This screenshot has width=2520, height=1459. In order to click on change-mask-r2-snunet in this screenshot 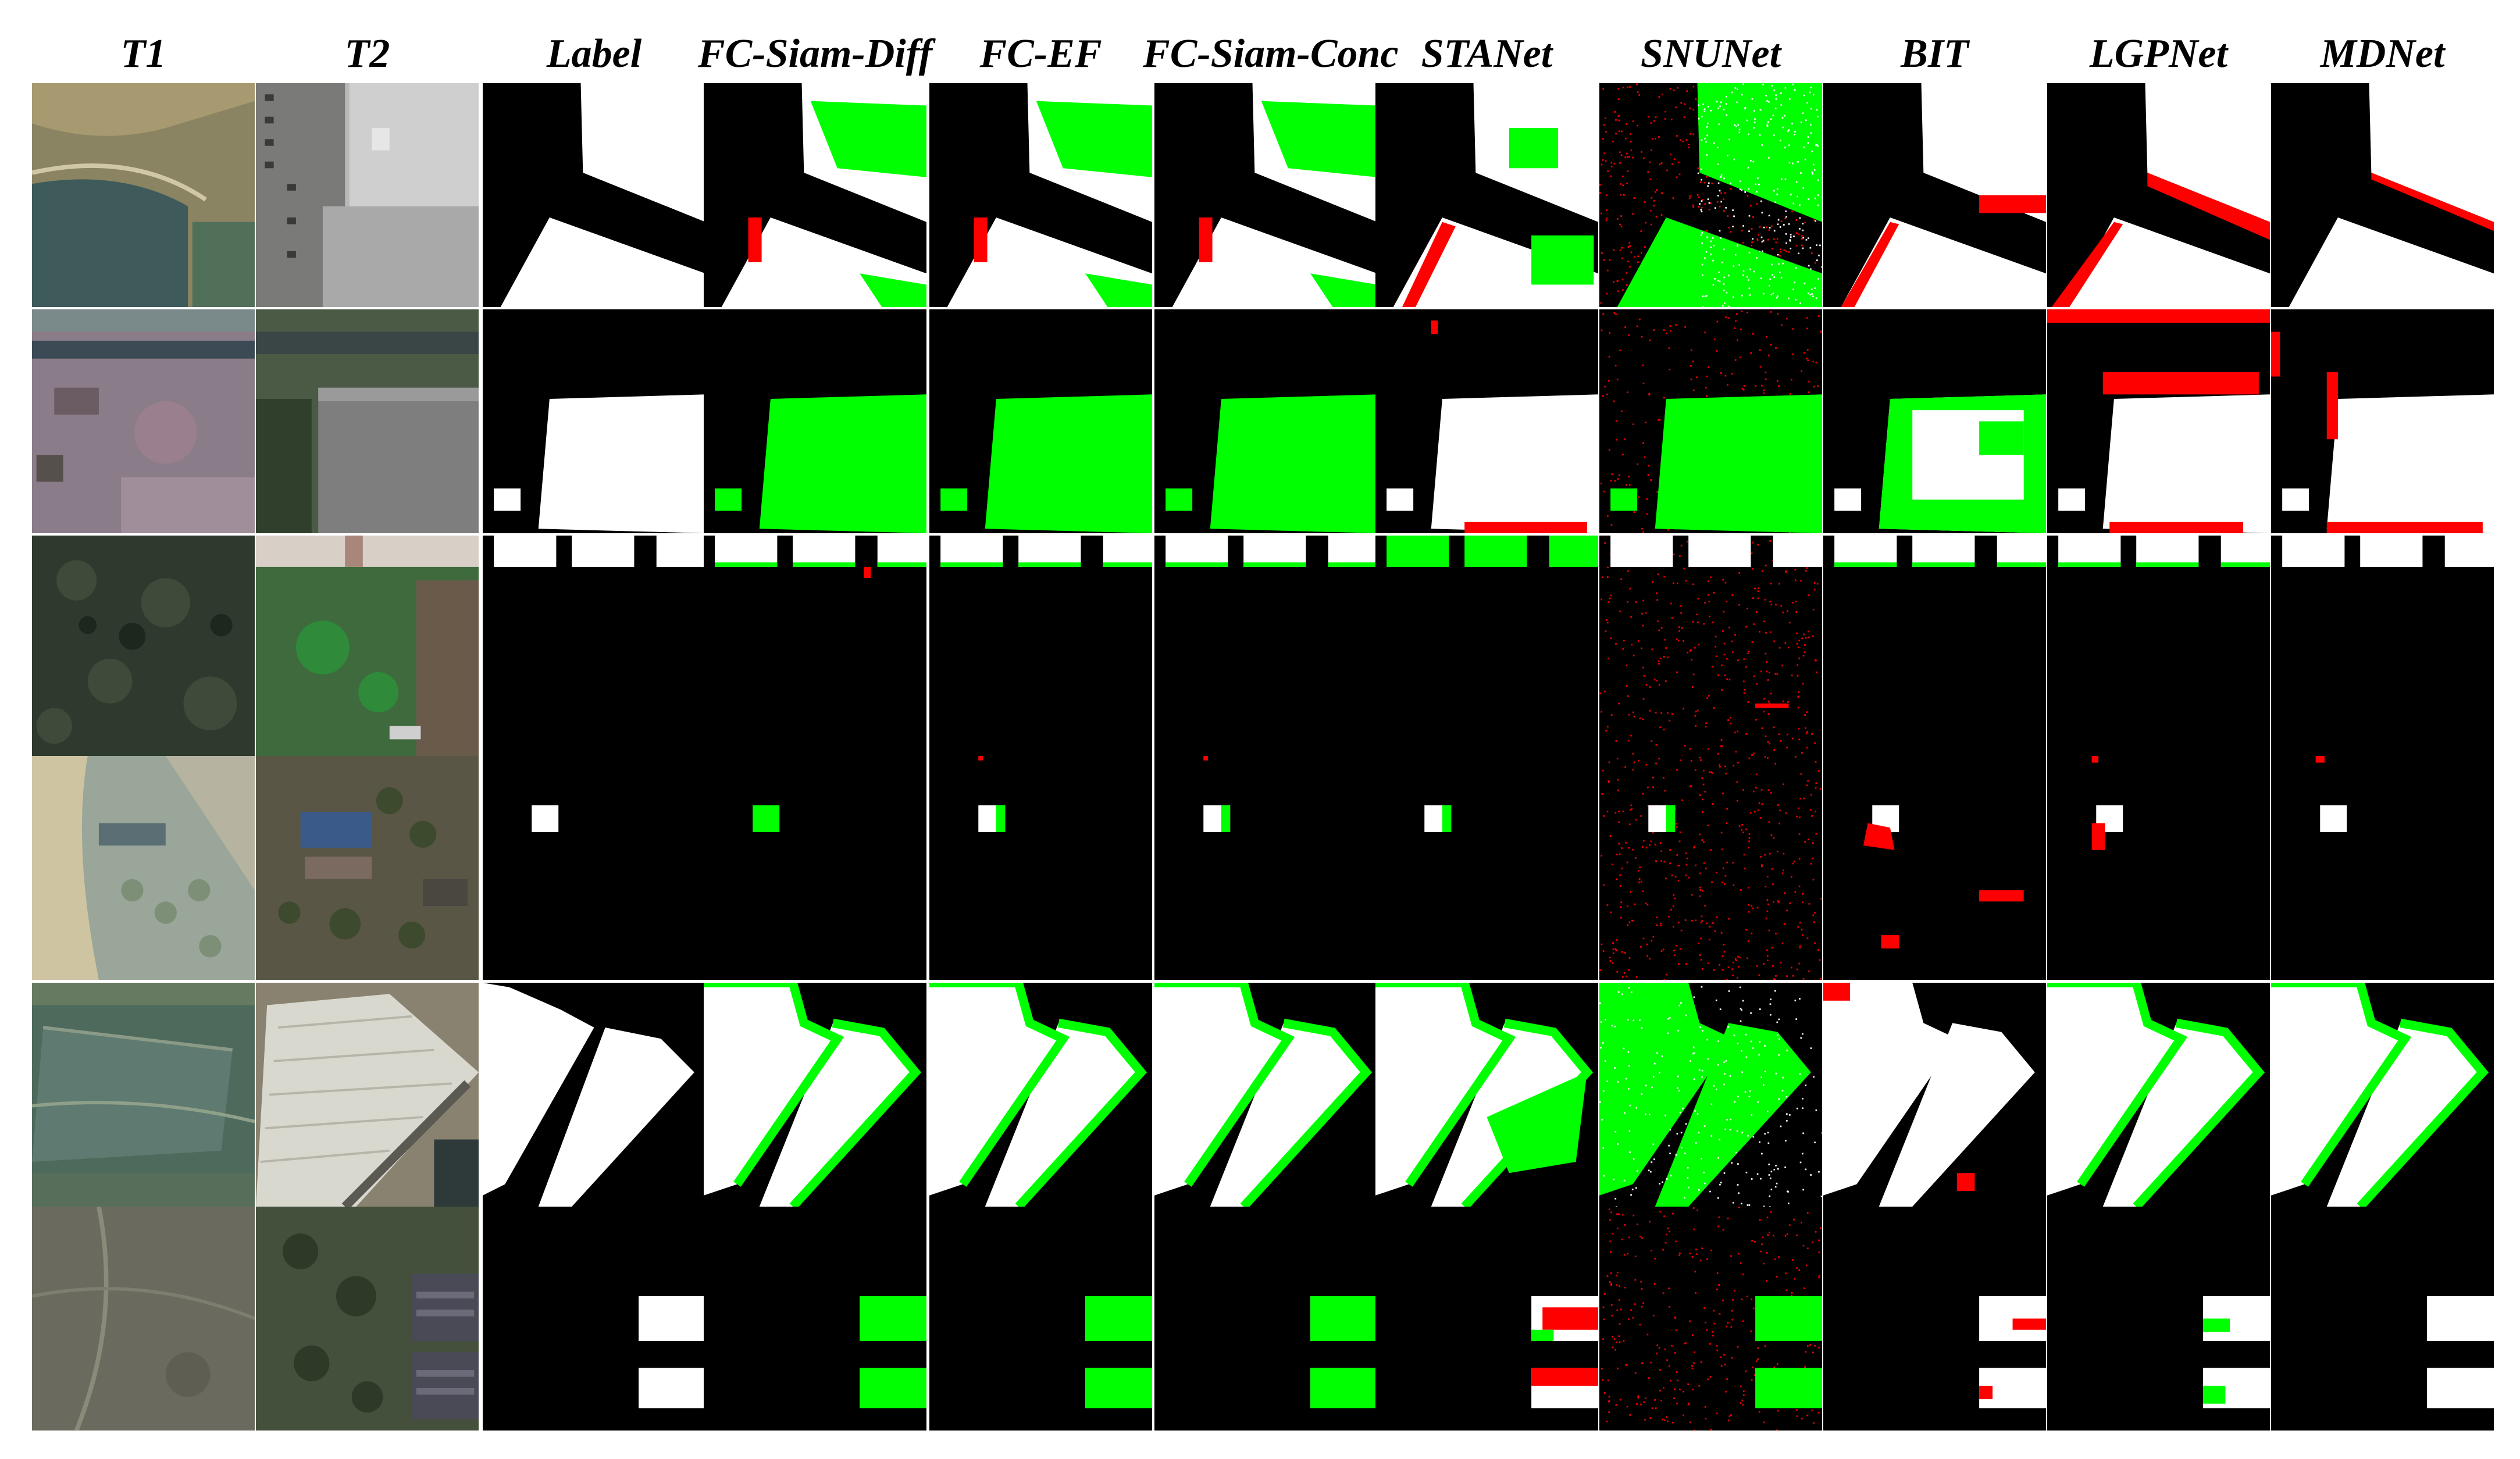, I will do `click(1711, 421)`.